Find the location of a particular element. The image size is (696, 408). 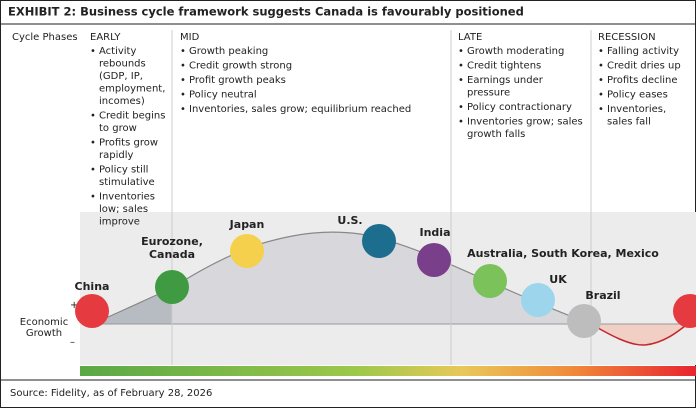

phase-item: Earnings under pressure is located at coordinates (505, 87).